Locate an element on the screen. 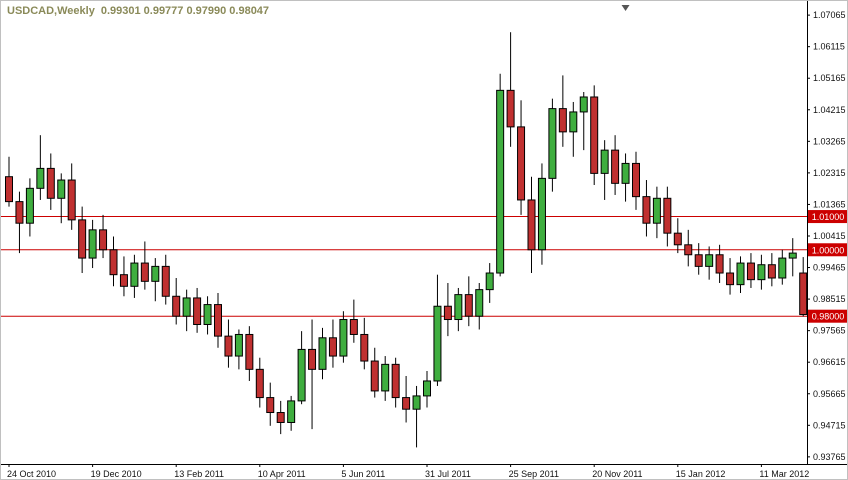  y-axis-label: 0.98515 is located at coordinates (829, 299).